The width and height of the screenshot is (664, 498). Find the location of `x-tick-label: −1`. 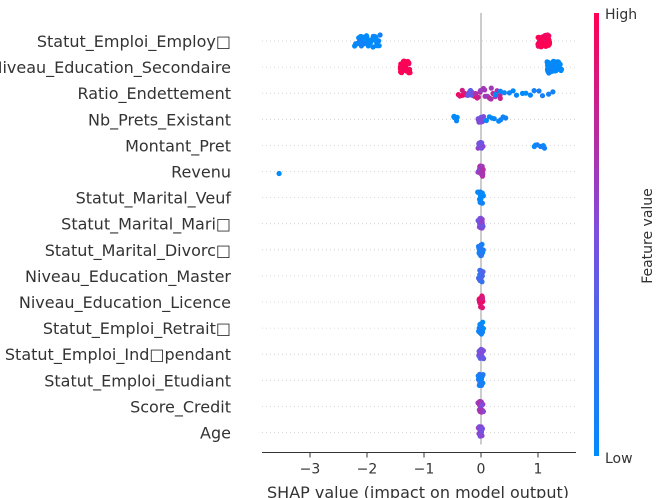

x-tick-label: −1 is located at coordinates (424, 470).